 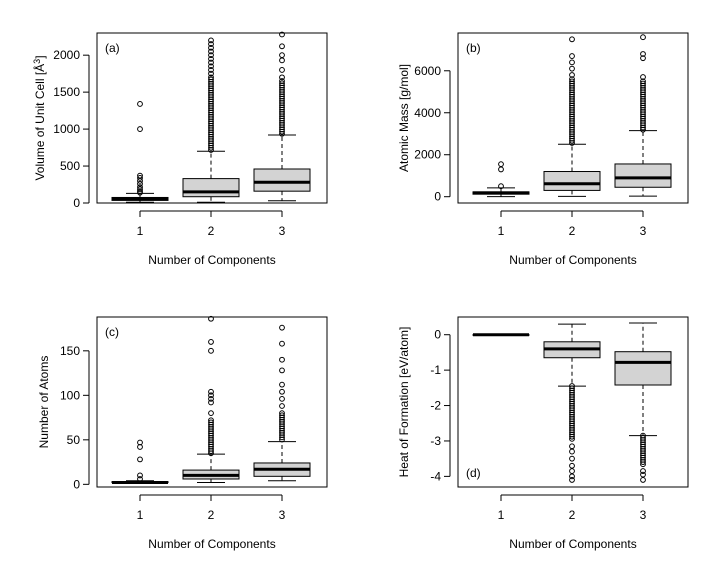 I want to click on y-tick-label: 2000, so click(x=66, y=55).